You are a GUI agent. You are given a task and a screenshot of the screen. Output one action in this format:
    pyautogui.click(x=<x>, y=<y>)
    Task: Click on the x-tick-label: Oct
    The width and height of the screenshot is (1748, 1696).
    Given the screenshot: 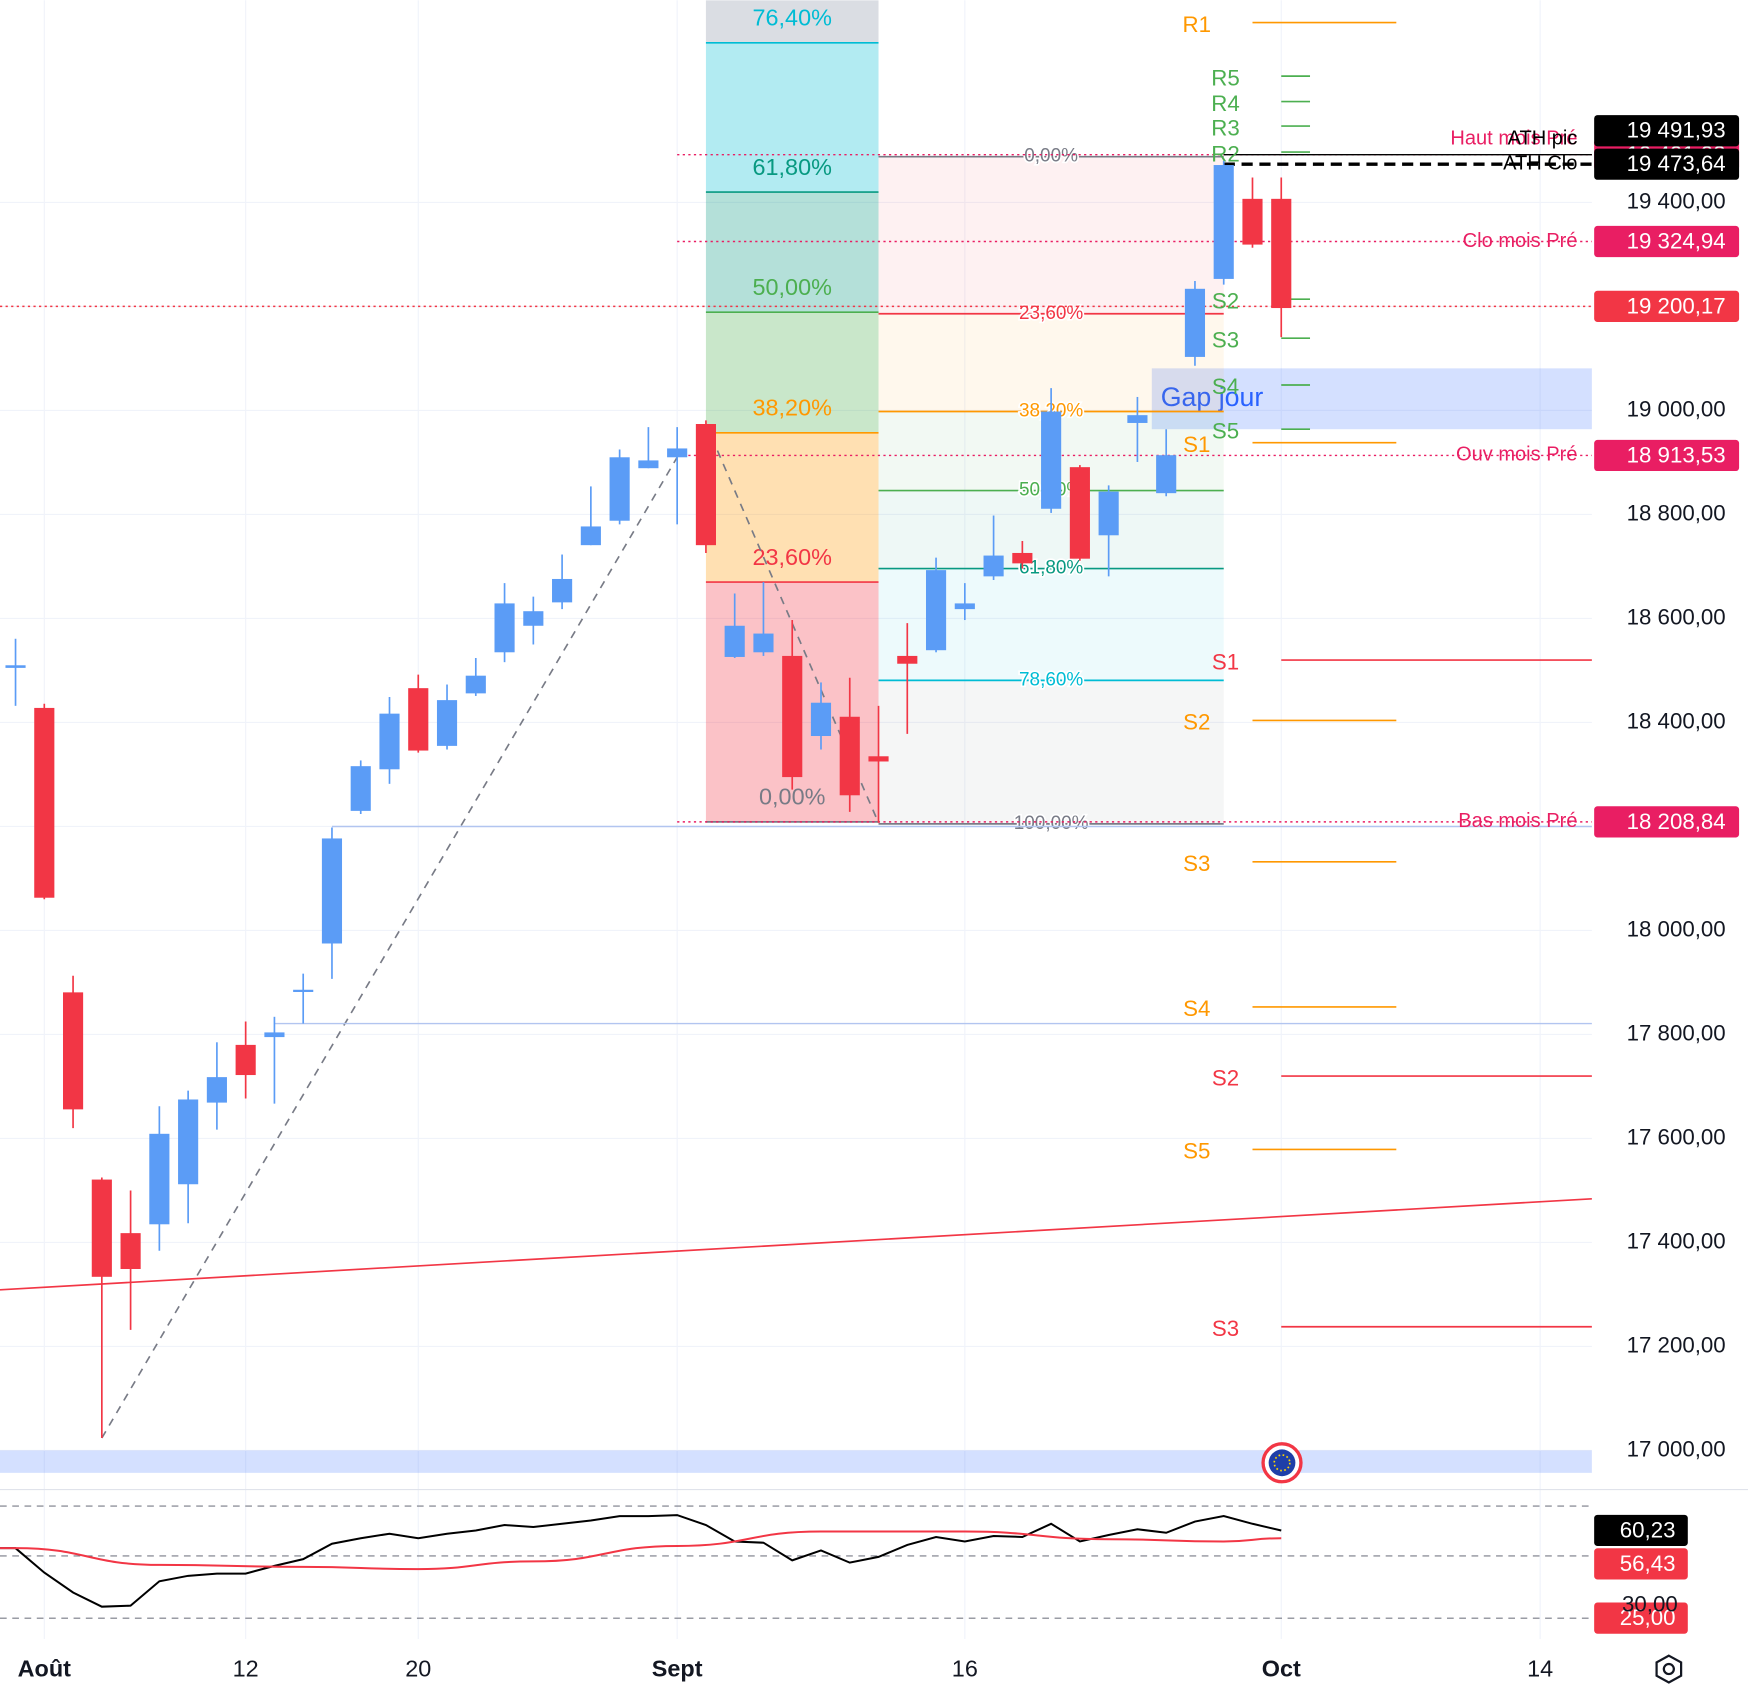 What is the action you would take?
    pyautogui.click(x=1281, y=1668)
    